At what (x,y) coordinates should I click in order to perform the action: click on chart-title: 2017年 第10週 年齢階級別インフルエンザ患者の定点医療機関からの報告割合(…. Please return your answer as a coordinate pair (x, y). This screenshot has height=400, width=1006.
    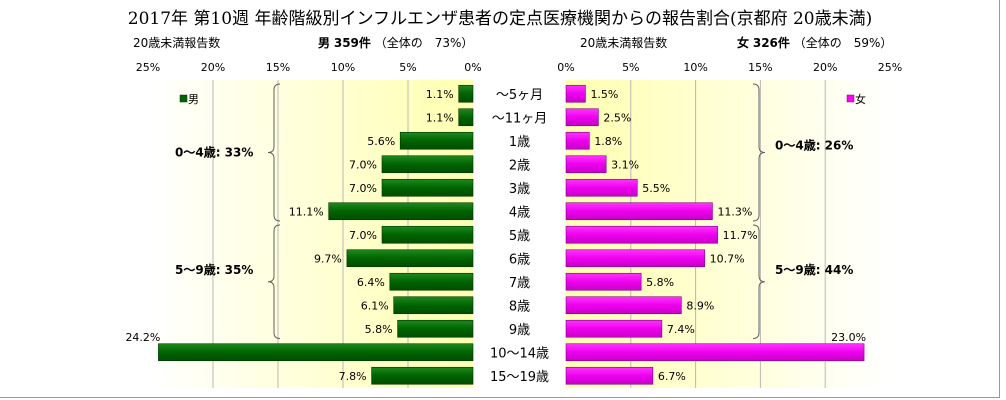
    Looking at the image, I should click on (500, 19).